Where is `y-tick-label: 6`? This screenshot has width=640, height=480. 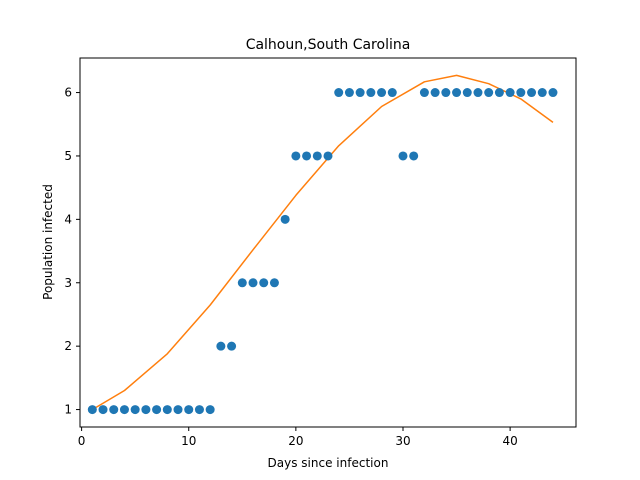 y-tick-label: 6 is located at coordinates (68, 93).